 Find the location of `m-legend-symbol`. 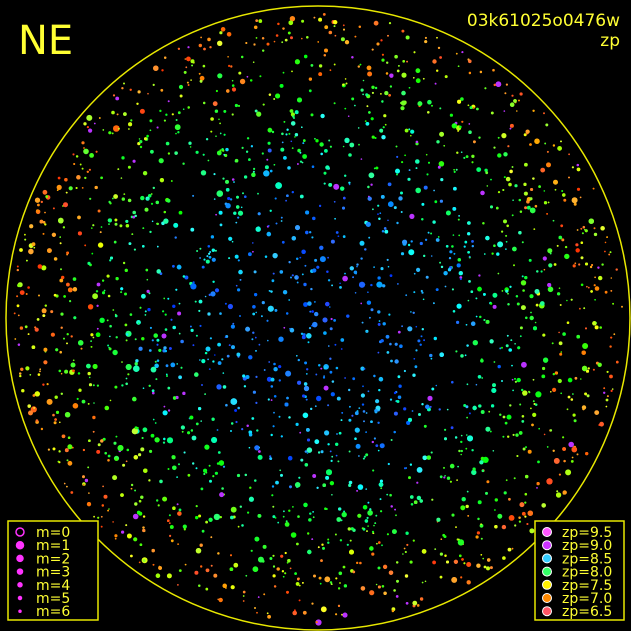

m-legend-symbol is located at coordinates (20, 611).